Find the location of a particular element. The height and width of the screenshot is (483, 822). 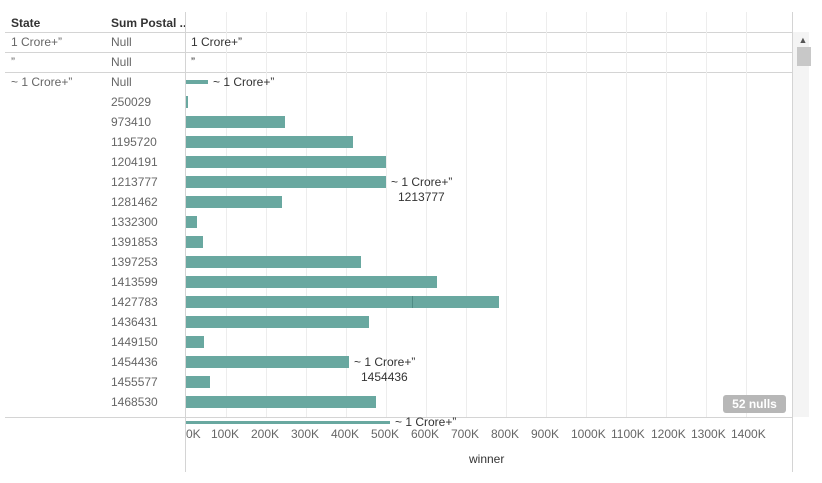

panel-divider is located at coordinates (185, 242).